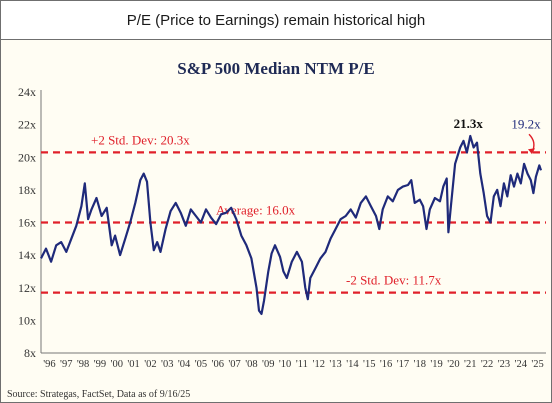 This screenshot has height=403, width=552. What do you see at coordinates (27, 92) in the screenshot?
I see `y-tick-label: 24x` at bounding box center [27, 92].